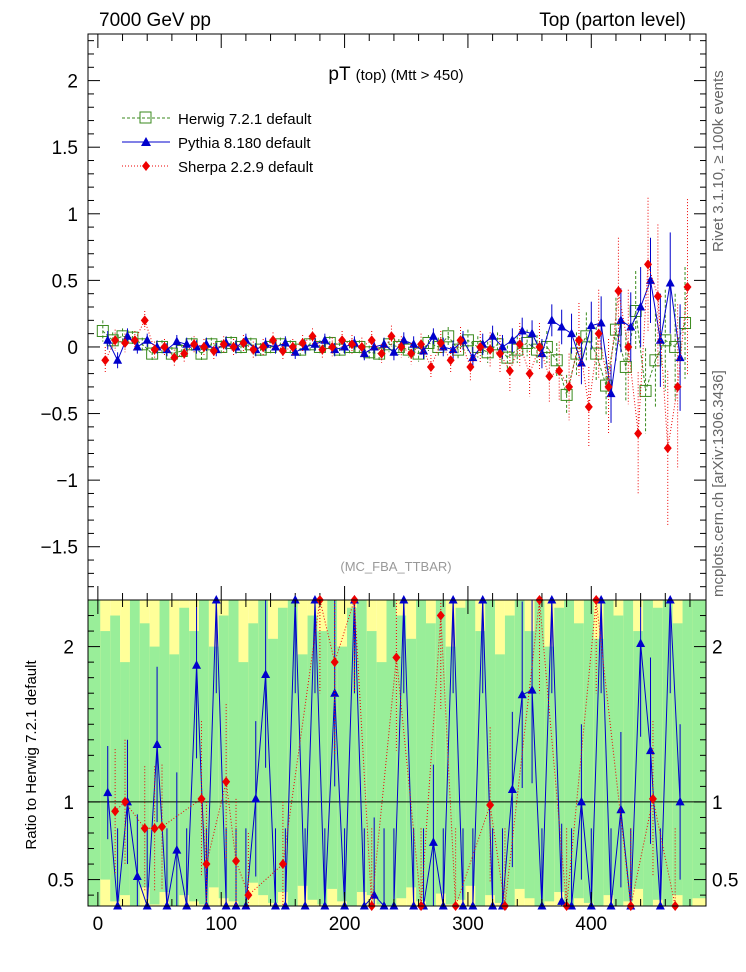  Describe the element at coordinates (216, 143) in the screenshot. I see `legend-item-pythia: Pythia 8.180 default` at that location.